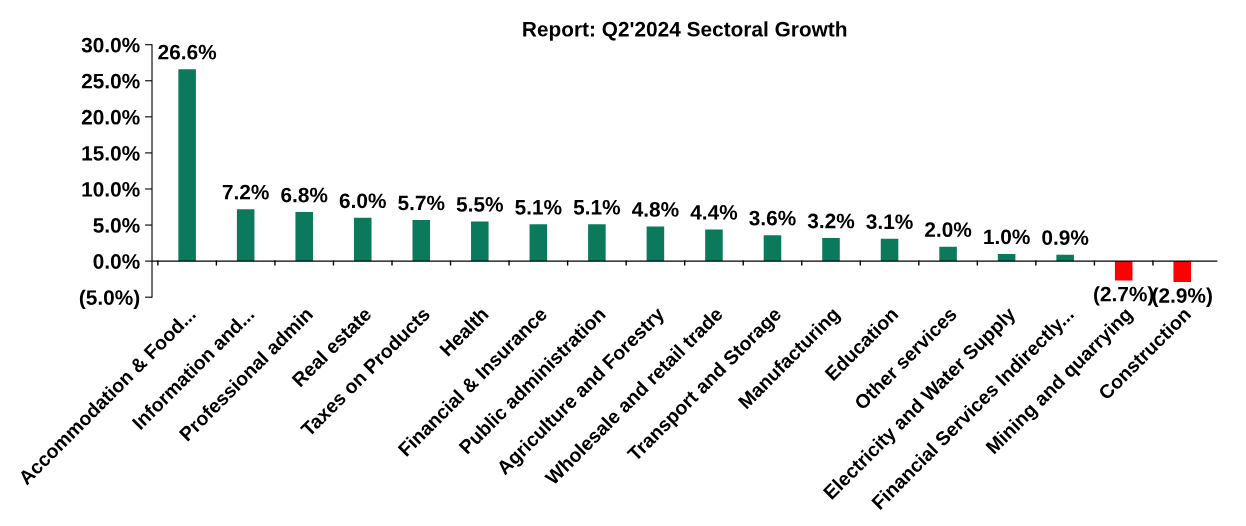  I want to click on data-label: 5.5%, so click(479, 204).